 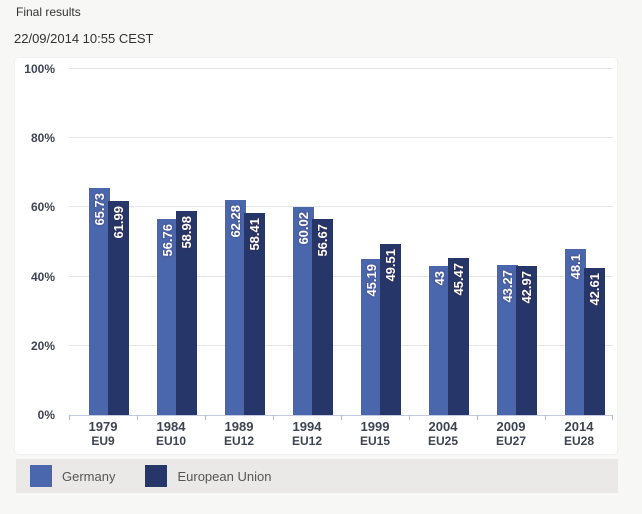 What do you see at coordinates (224, 476) in the screenshot?
I see `legend-label: European Union` at bounding box center [224, 476].